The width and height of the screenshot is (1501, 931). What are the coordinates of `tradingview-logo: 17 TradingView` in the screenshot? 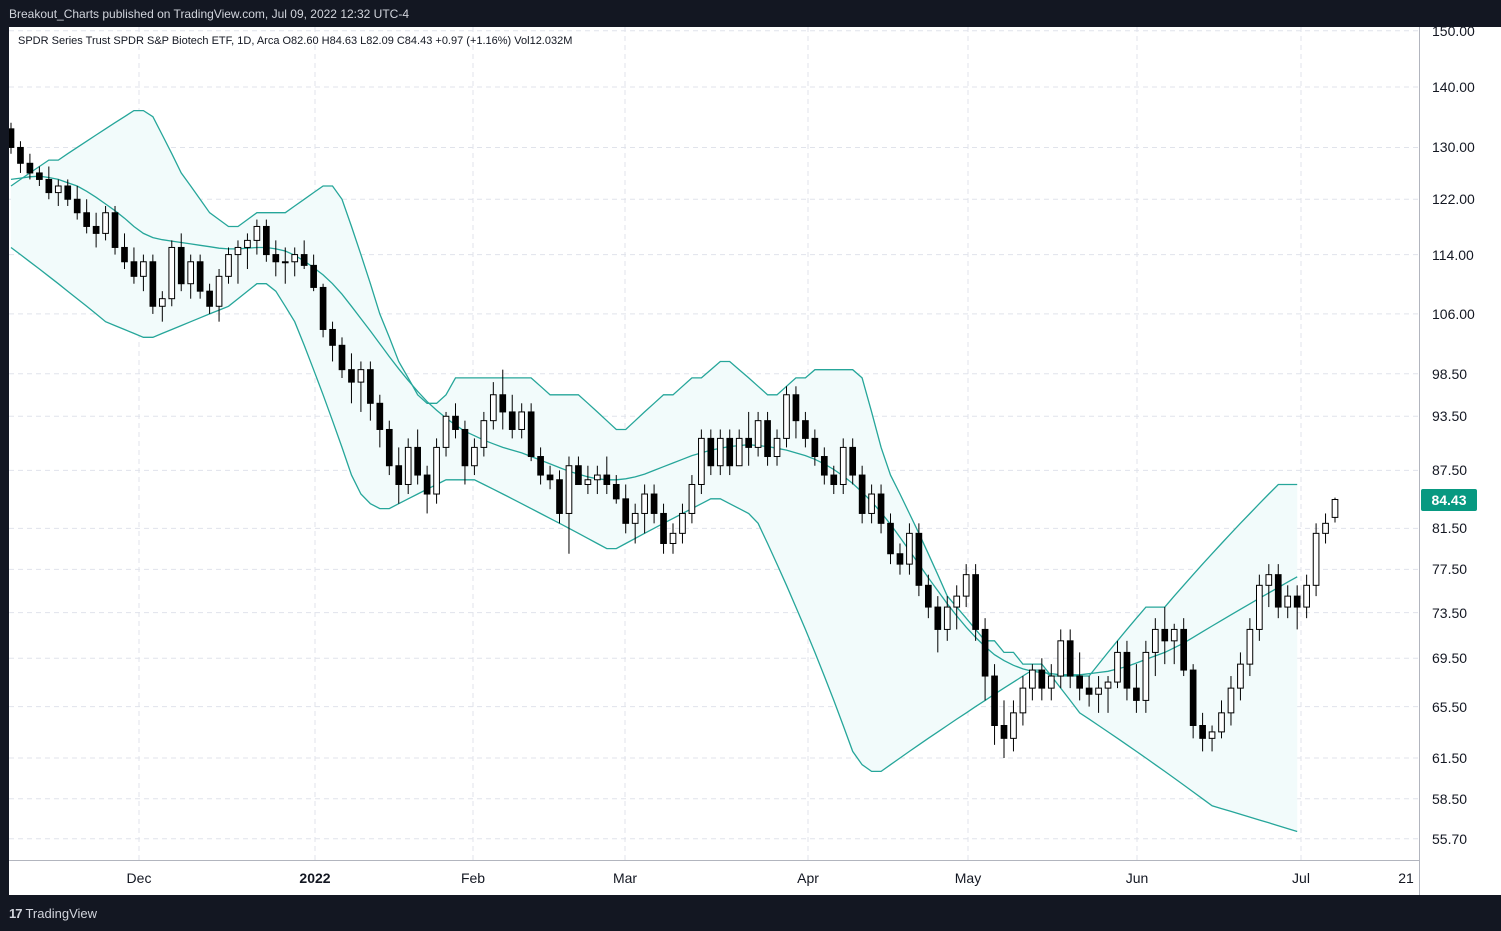 It's located at (53, 913).